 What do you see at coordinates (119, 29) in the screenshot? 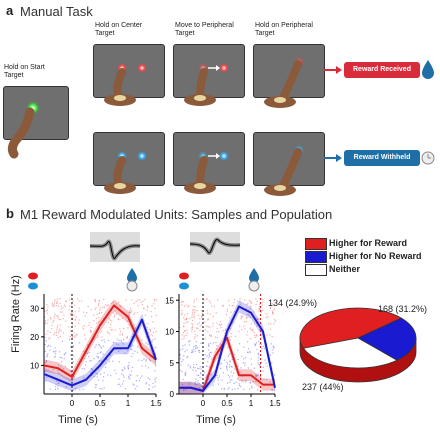
I see `label-center: Hold on Center Target` at bounding box center [119, 29].